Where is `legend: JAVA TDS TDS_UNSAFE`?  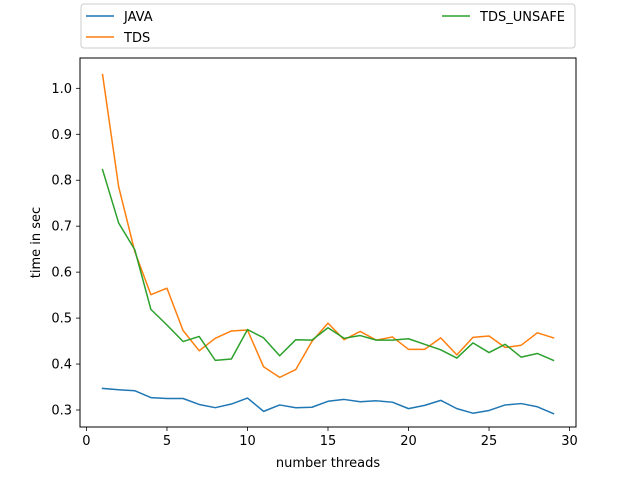 legend: JAVA TDS TDS_UNSAFE is located at coordinates (328, 26).